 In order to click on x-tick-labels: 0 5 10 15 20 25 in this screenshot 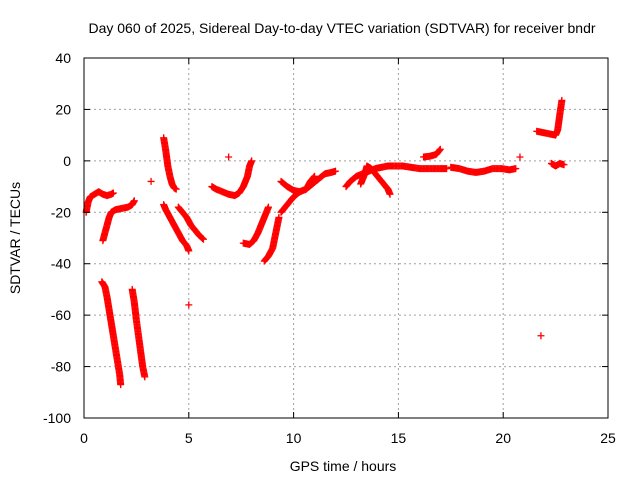, I will do `click(348, 438)`.